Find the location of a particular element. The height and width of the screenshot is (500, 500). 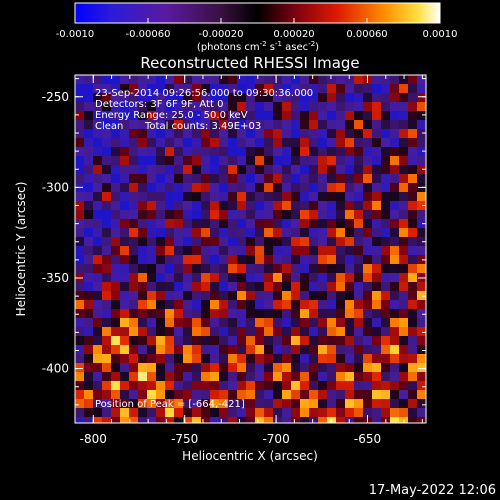

annotation-energy: Energy Range: 25.0 - 50.0 keV is located at coordinates (171, 115).